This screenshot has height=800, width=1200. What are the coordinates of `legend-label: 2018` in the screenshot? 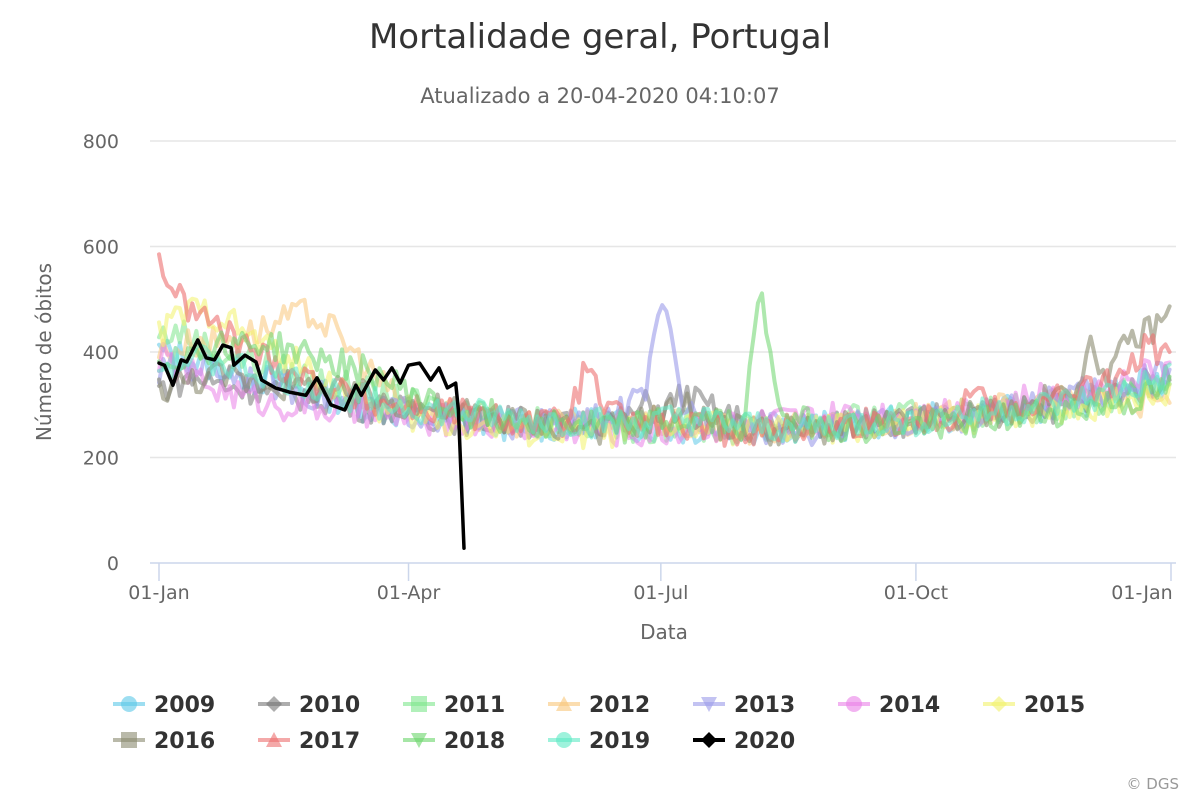 It's located at (474, 741).